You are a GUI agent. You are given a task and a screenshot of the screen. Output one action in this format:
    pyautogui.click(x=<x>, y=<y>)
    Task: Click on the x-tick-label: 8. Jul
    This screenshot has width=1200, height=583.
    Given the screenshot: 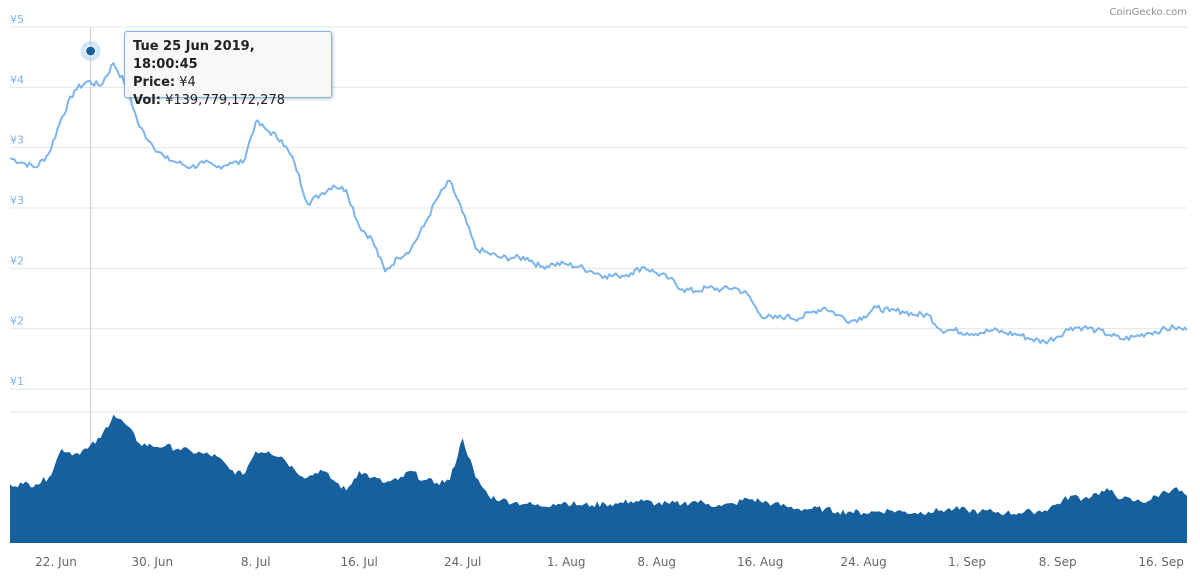 What is the action you would take?
    pyautogui.click(x=256, y=562)
    